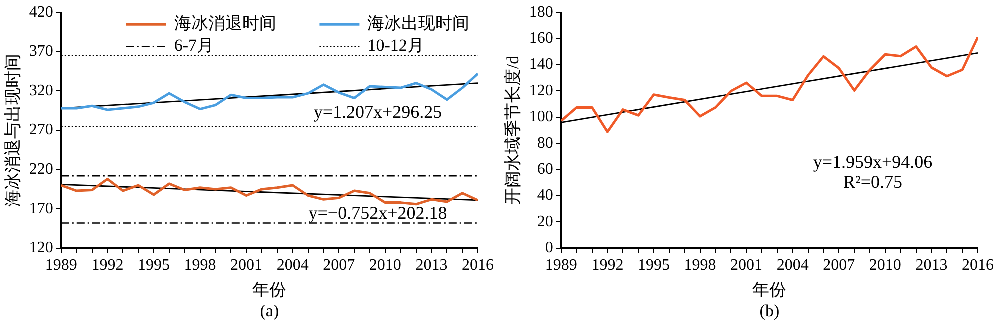 The height and width of the screenshot is (323, 1000). What do you see at coordinates (41, 209) in the screenshot?
I see `y-tick-label: 170` at bounding box center [41, 209].